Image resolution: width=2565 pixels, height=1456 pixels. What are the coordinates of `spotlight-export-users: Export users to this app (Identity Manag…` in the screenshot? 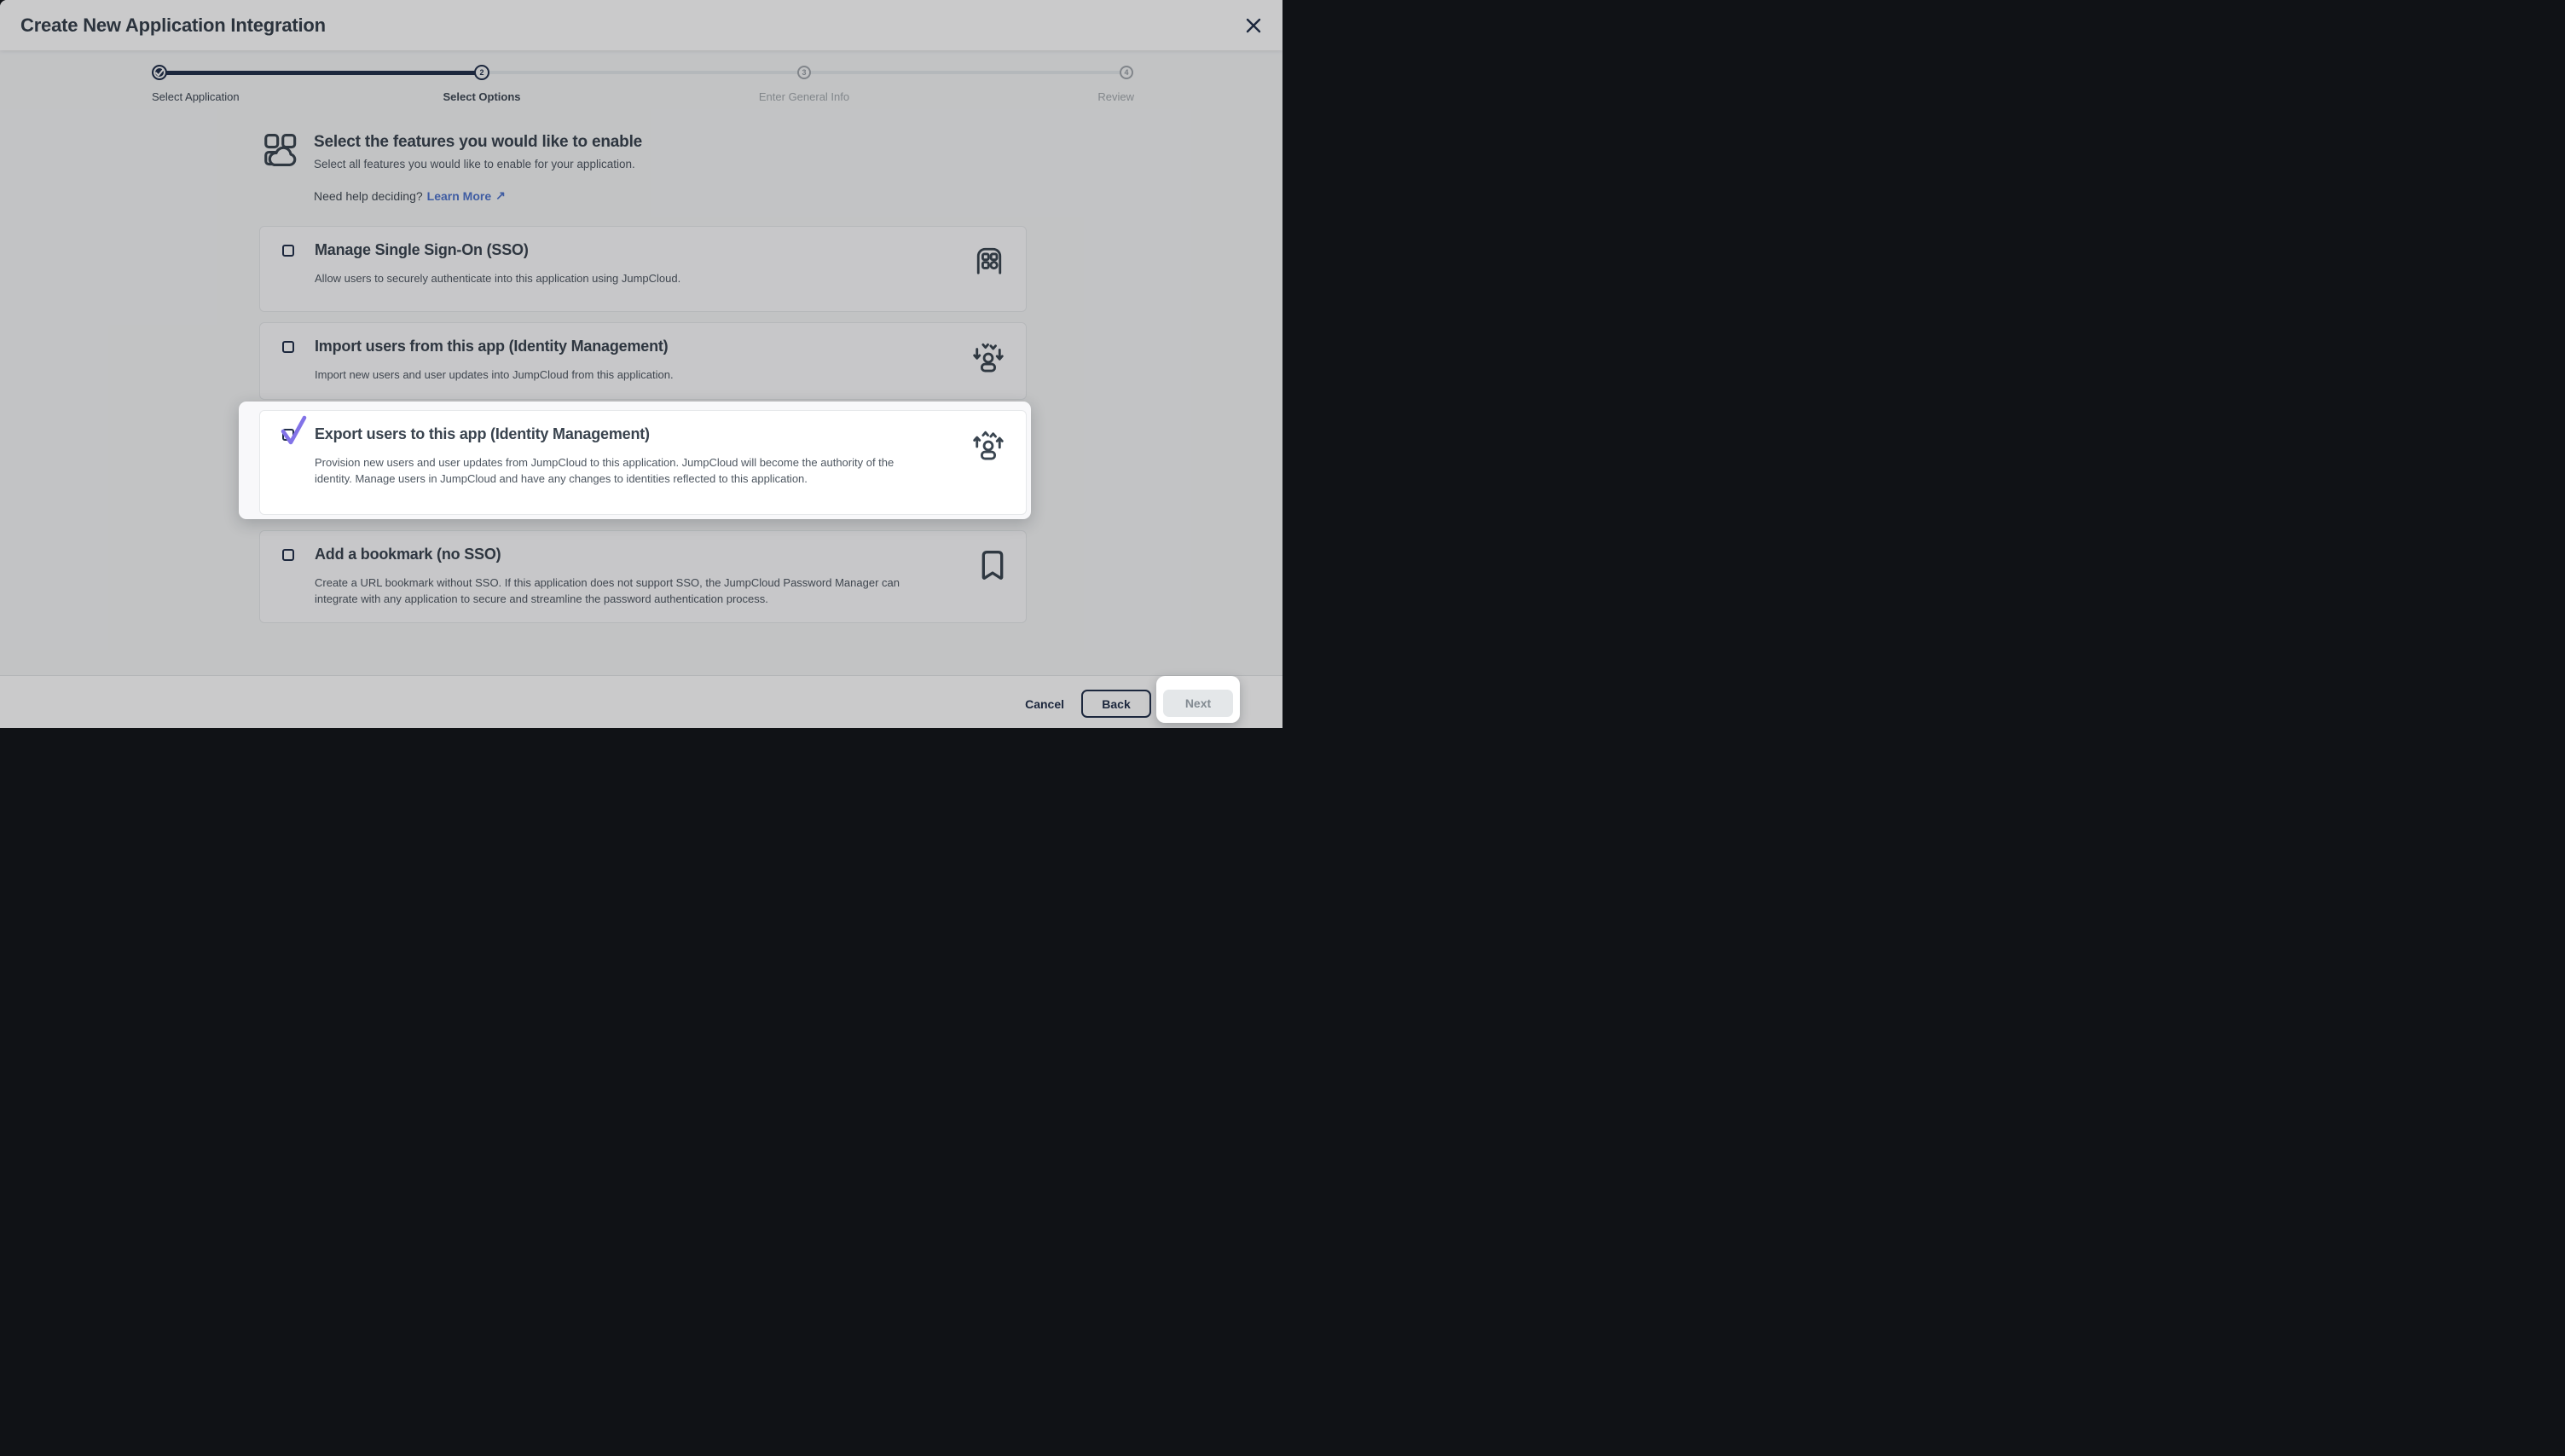 It's located at (635, 460).